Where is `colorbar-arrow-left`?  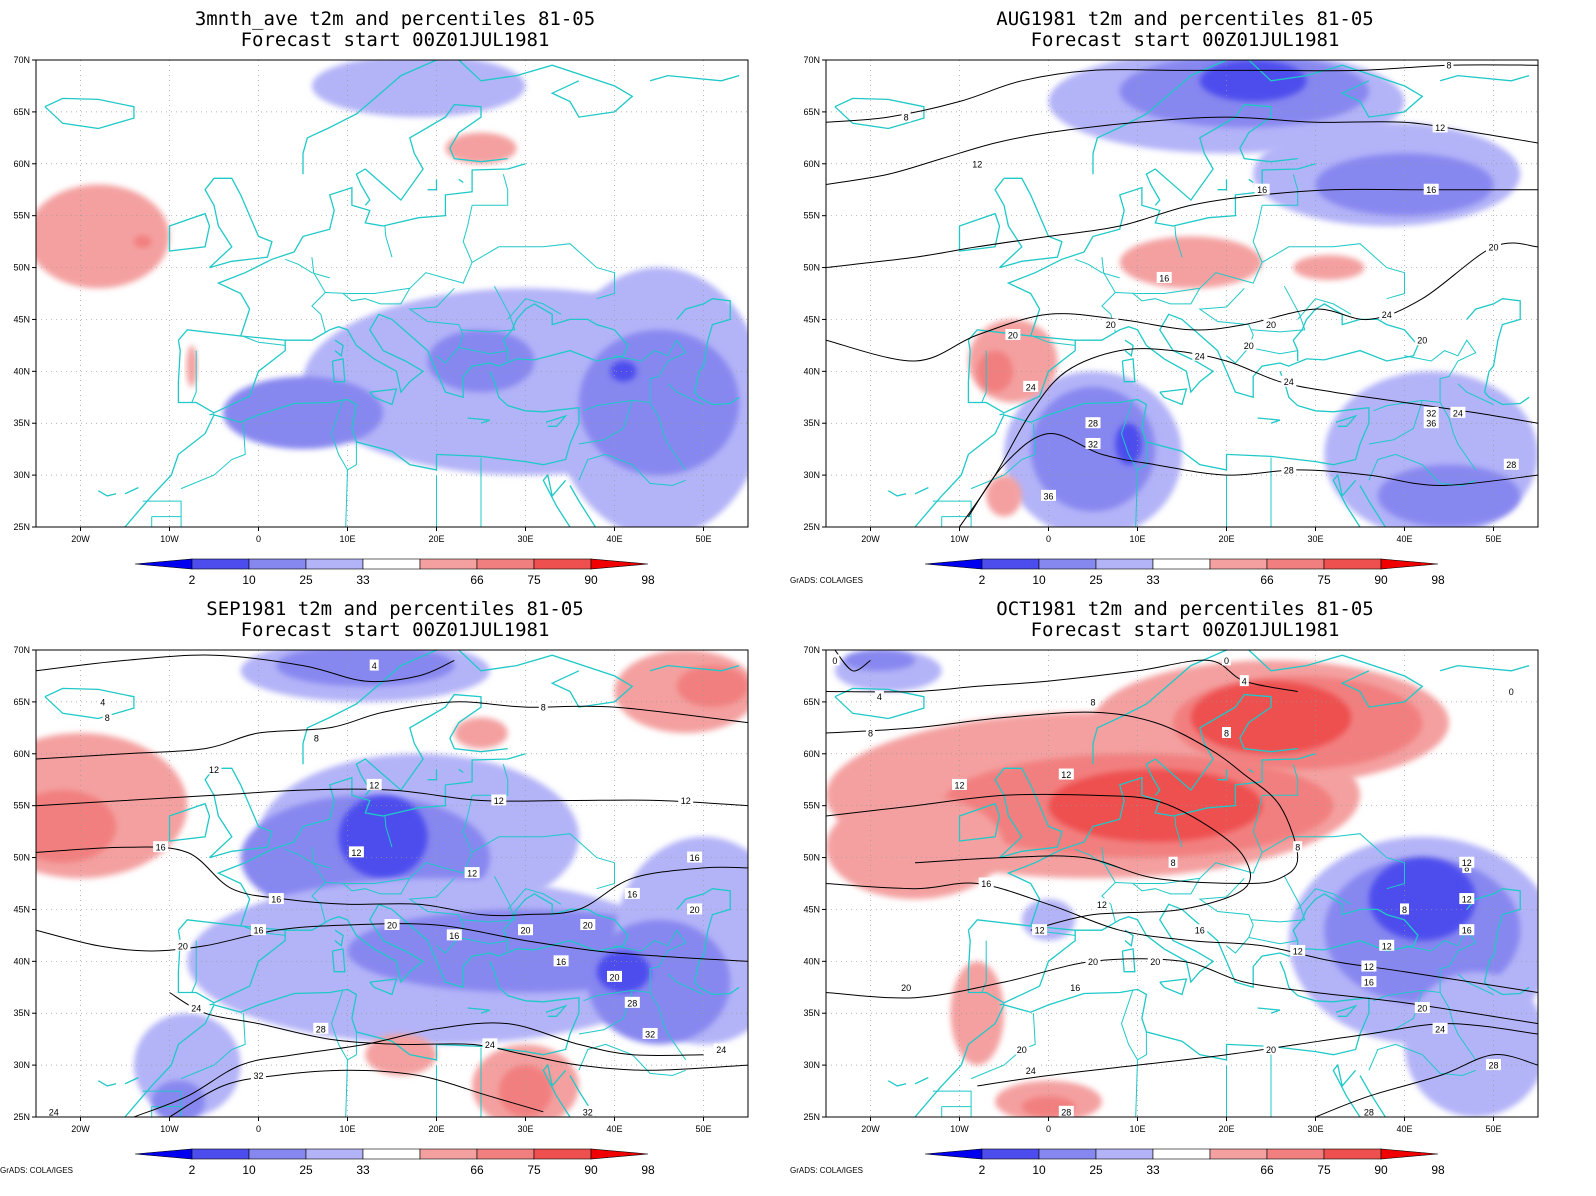 colorbar-arrow-left is located at coordinates (163, 1154).